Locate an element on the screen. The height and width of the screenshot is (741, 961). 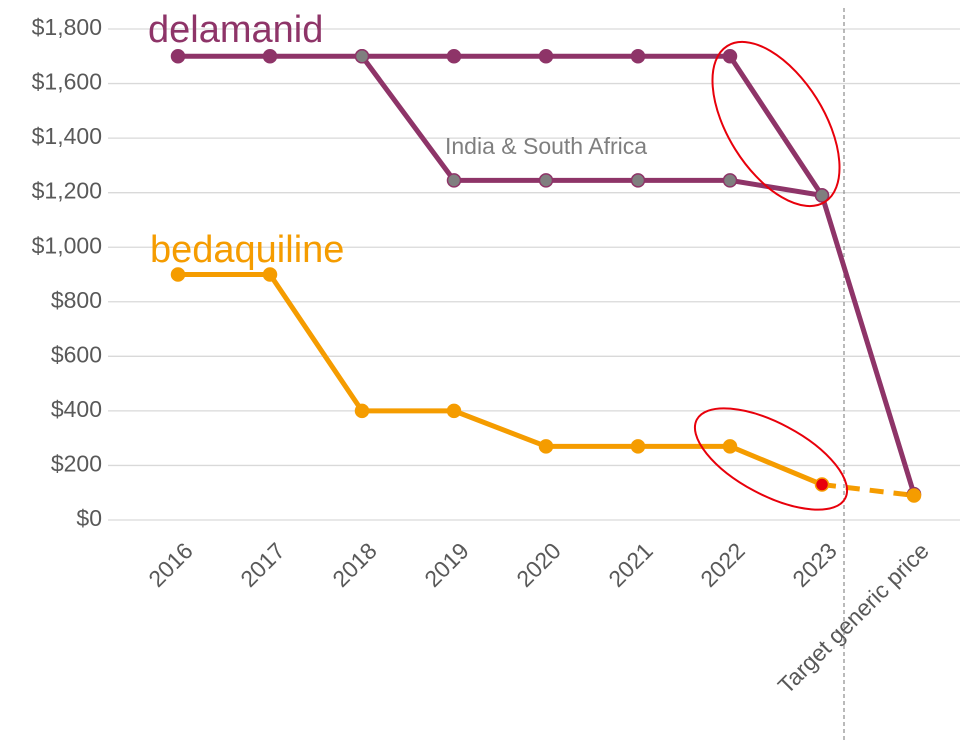
dashed-line is located at coordinates (868, 490).